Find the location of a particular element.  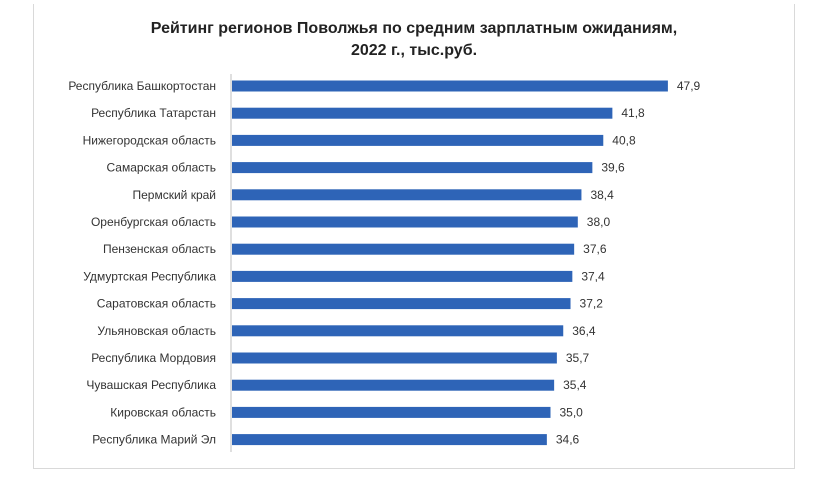

category-label: Пензенская область is located at coordinates (159, 249).